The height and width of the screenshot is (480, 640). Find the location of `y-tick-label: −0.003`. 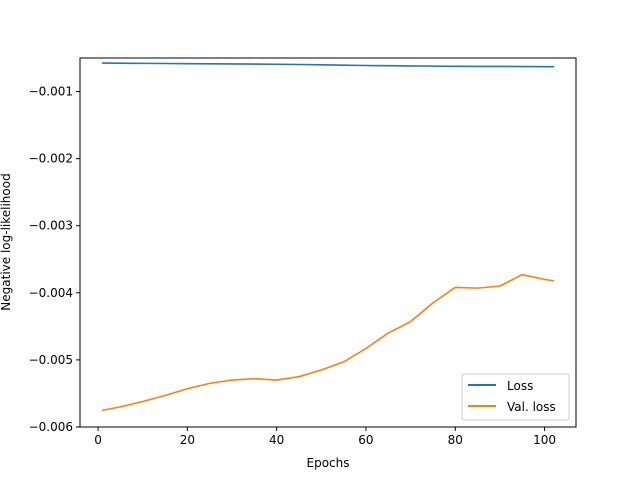

y-tick-label: −0.003 is located at coordinates (51, 226).